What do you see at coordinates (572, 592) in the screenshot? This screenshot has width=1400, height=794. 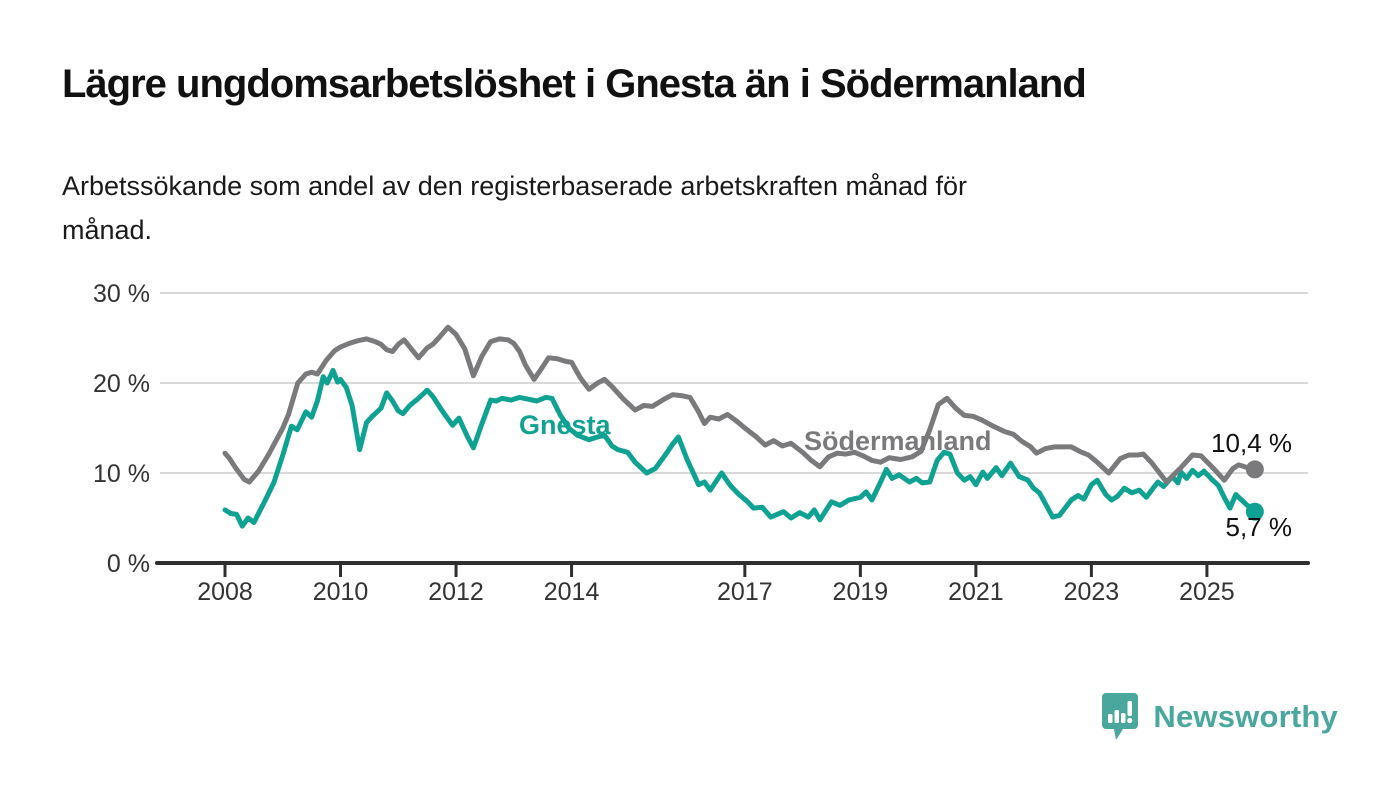 I see `x-axis-label-2014: 2014` at bounding box center [572, 592].